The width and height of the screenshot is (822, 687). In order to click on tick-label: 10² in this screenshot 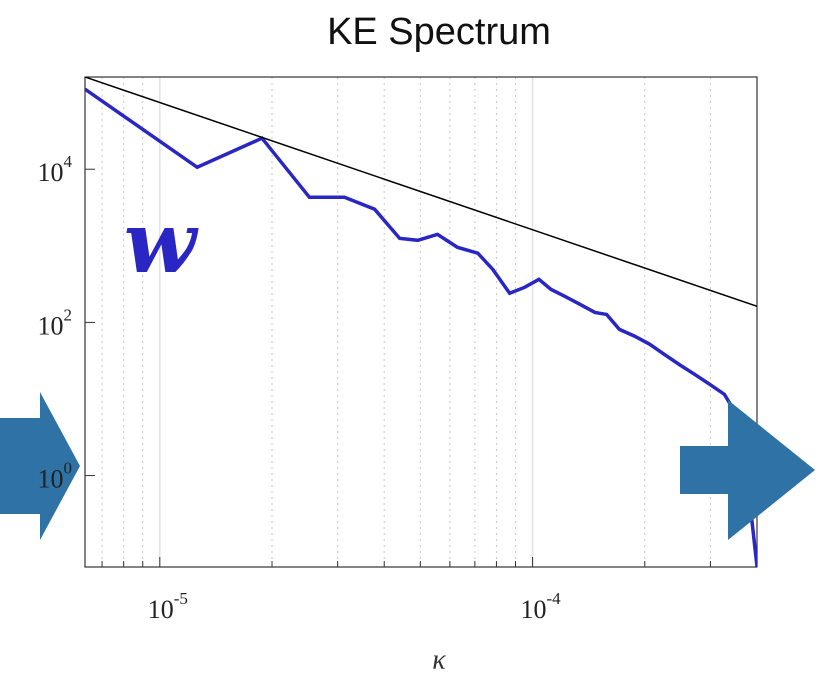, I will do `click(55, 322)`.